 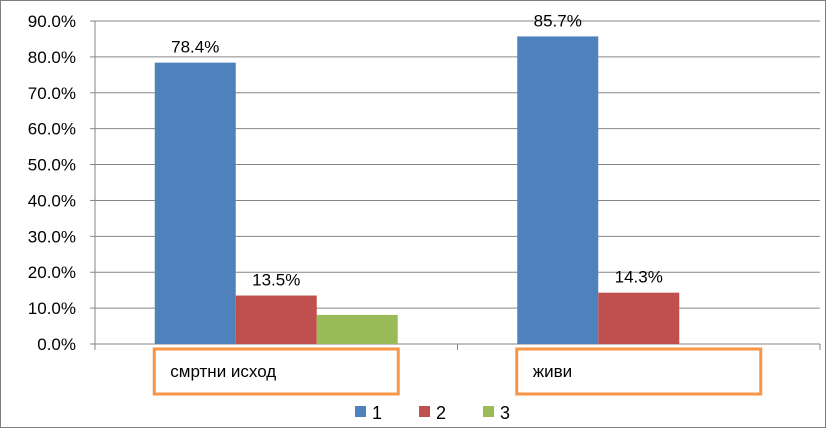 What do you see at coordinates (195, 47) in the screenshot?
I see `data-label: 78.4%` at bounding box center [195, 47].